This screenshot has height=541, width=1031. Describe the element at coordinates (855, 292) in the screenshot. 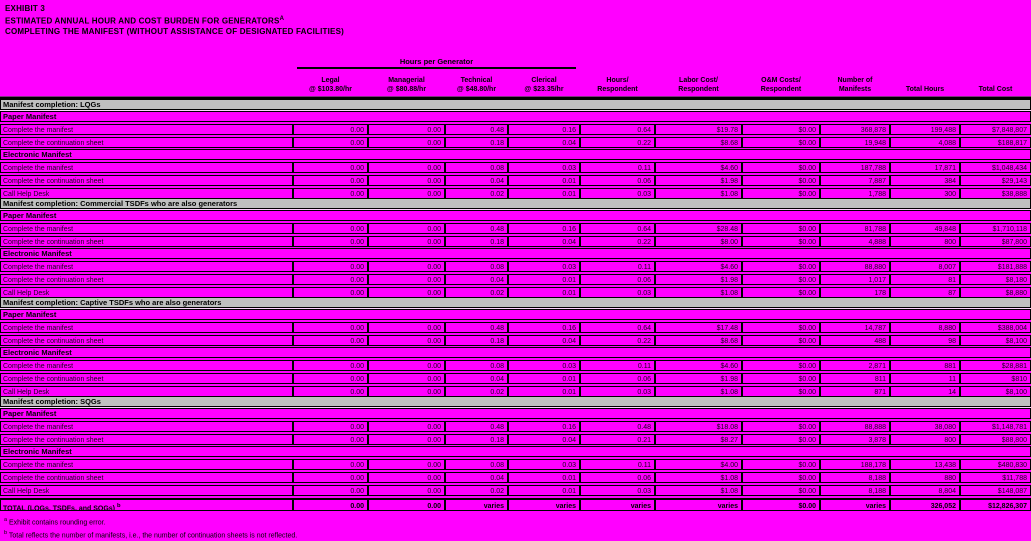

I see `data-cell: 178` at that location.